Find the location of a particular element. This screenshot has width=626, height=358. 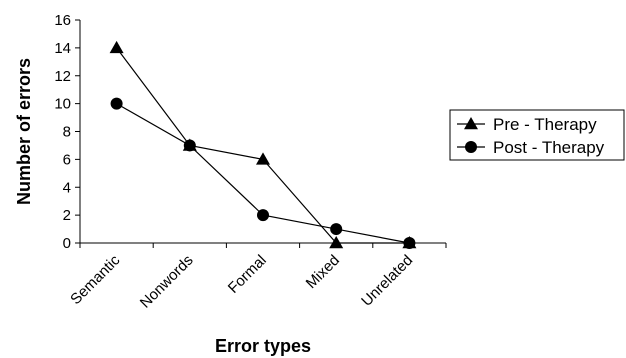

x-axis-title: Error types is located at coordinates (263, 346).